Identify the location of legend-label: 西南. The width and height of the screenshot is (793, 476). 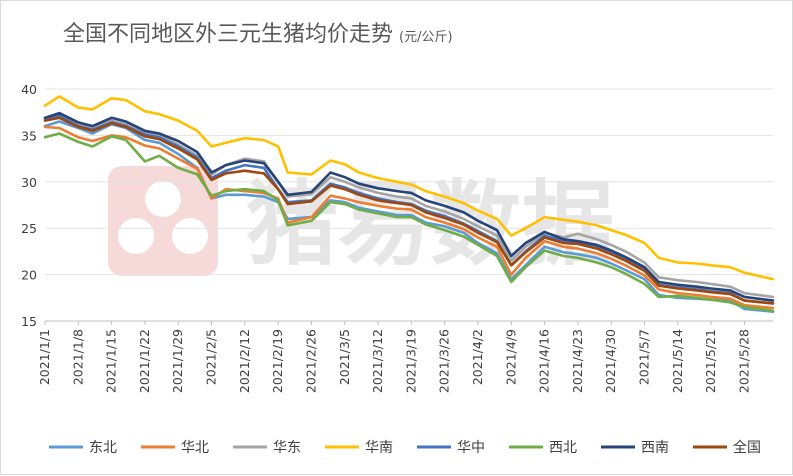
(655, 448).